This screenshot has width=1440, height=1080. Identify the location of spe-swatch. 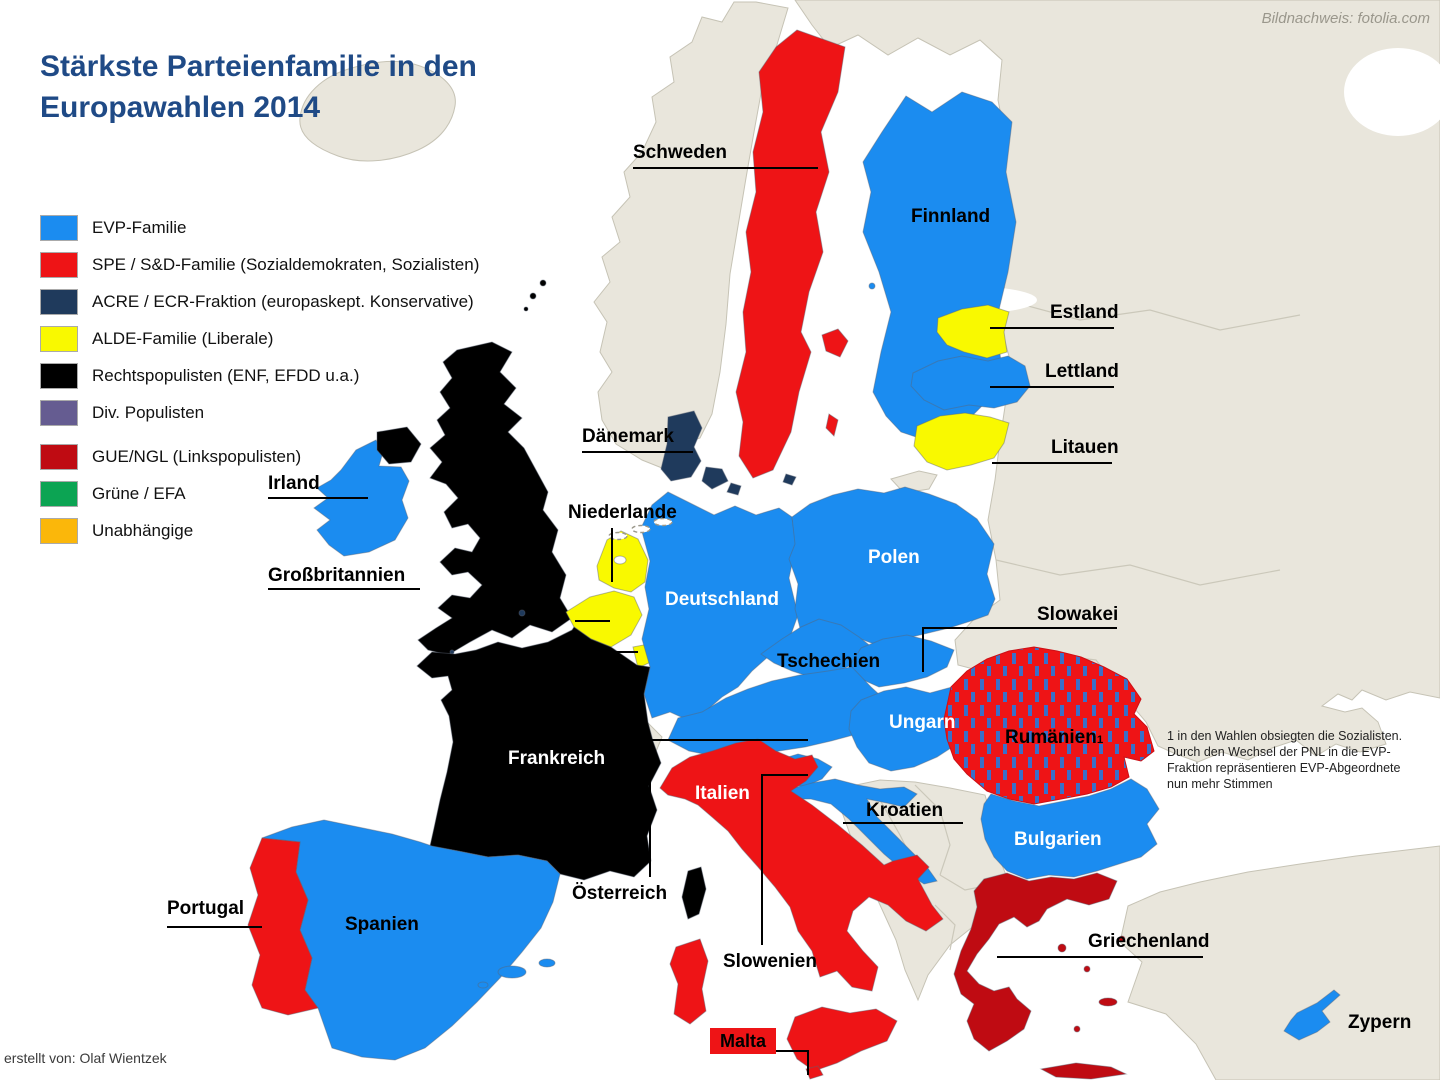
(59, 265).